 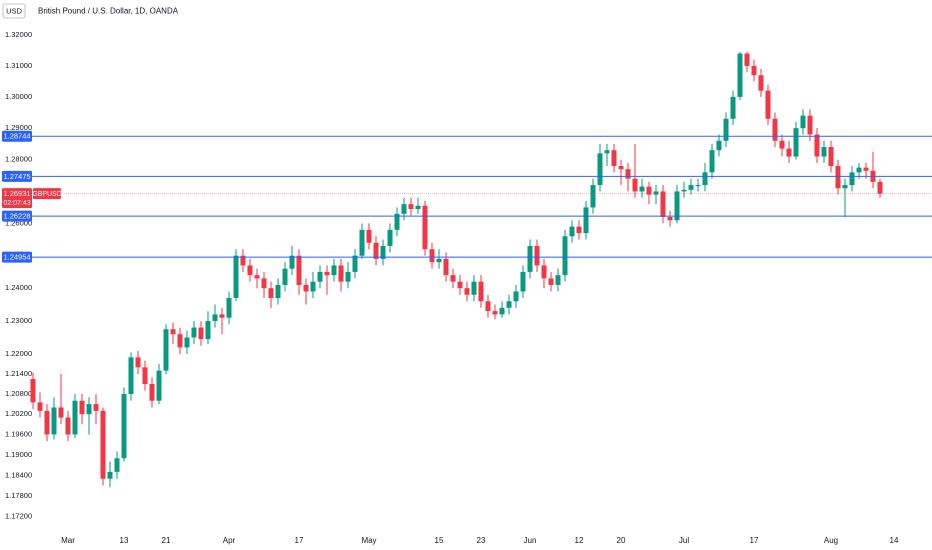 What do you see at coordinates (18, 495) in the screenshot?
I see `y-tick-label: 1.17800` at bounding box center [18, 495].